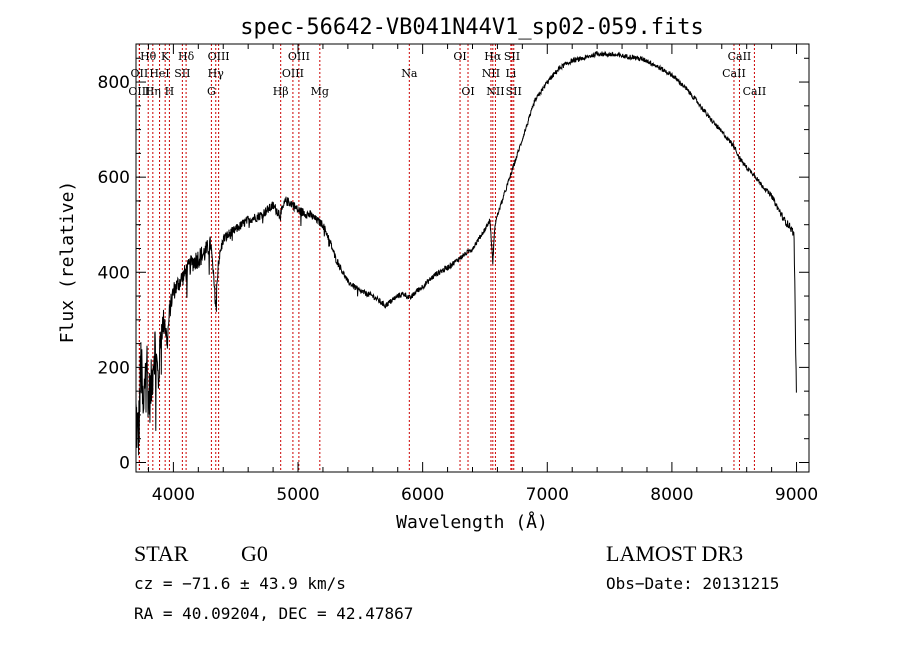 The width and height of the screenshot is (900, 649). What do you see at coordinates (140, 73) in the screenshot?
I see `line-label-1: OII` at bounding box center [140, 73].